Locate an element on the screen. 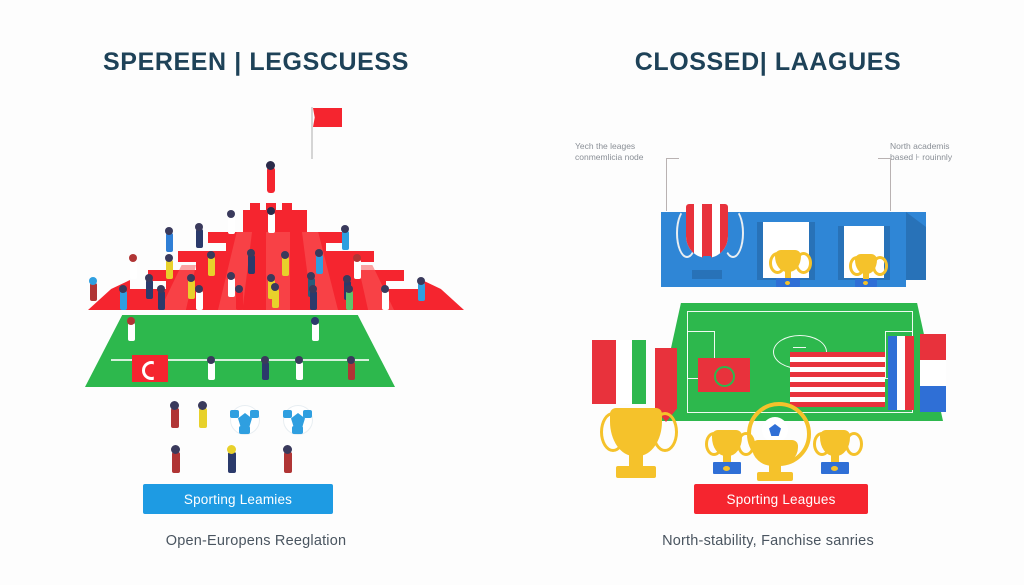 The height and width of the screenshot is (585, 1024). crescent-icon is located at coordinates (148, 370).